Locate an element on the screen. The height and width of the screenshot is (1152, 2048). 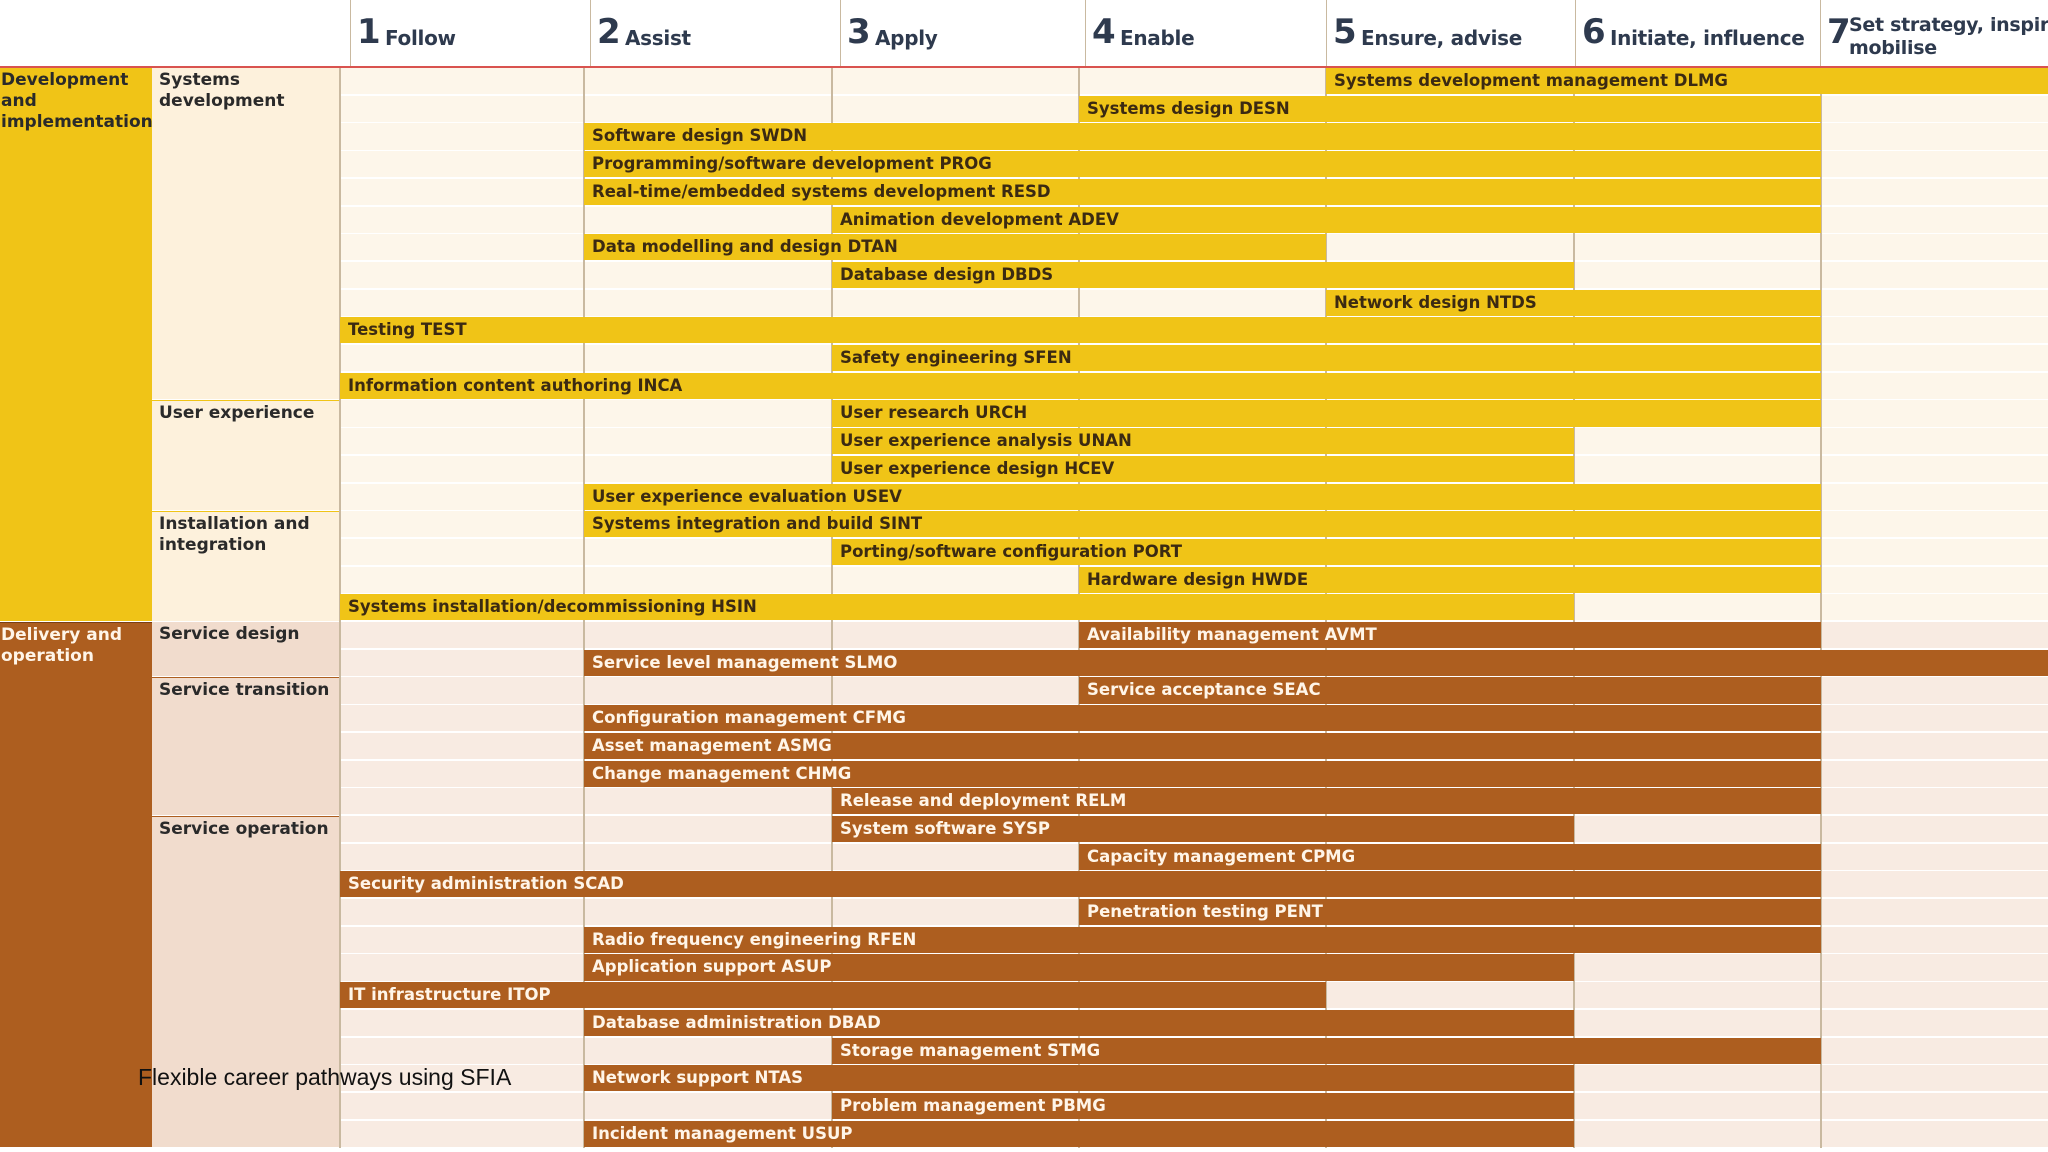
level-number: 5 is located at coordinates (1345, 32).